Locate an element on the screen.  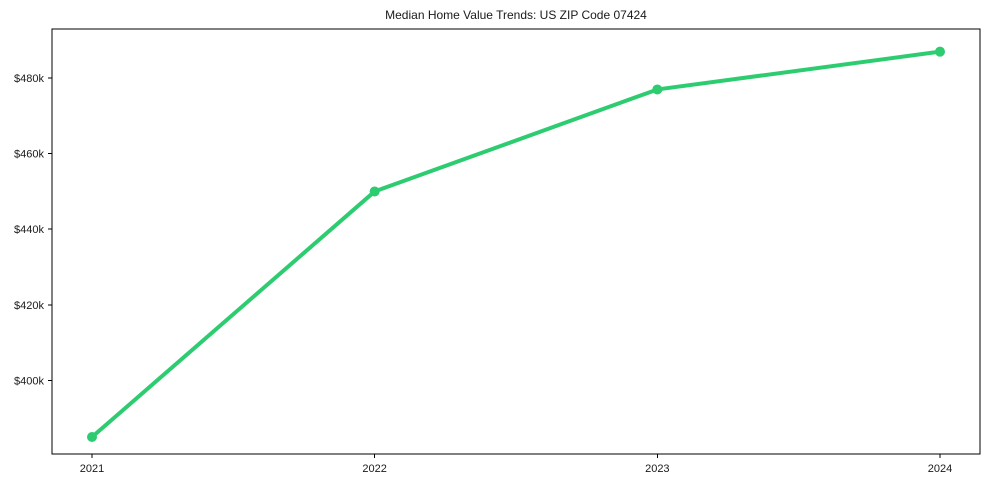
x-axis-tick-label: 2021 is located at coordinates (92, 469).